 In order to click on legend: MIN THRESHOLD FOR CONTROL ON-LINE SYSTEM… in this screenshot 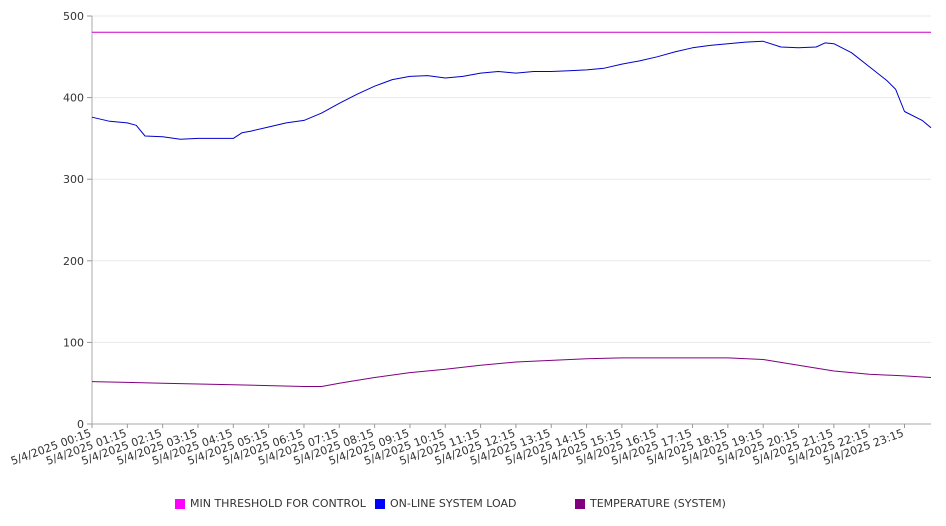, I will do `click(473, 507)`.